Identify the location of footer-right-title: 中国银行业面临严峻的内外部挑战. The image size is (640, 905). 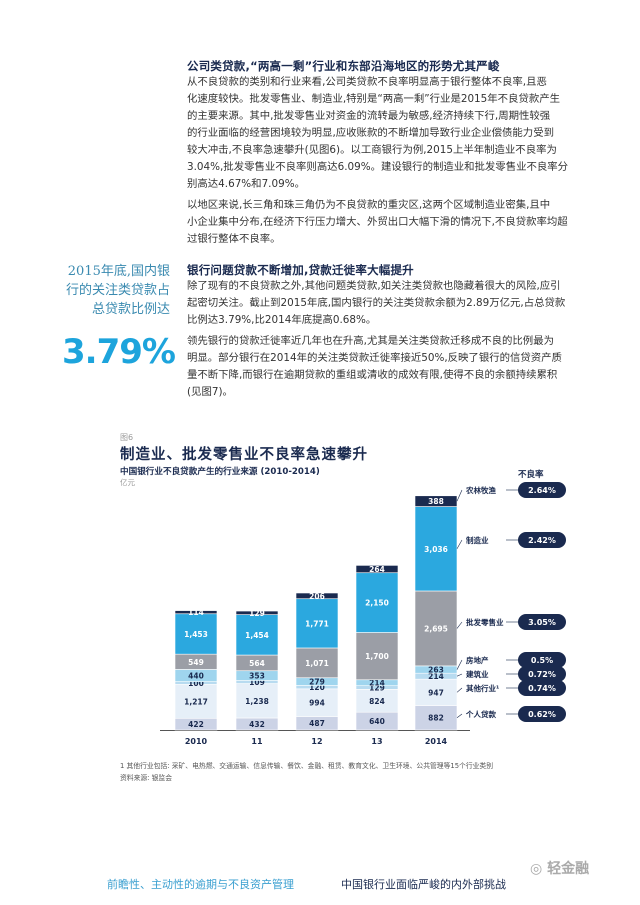
(423, 884).